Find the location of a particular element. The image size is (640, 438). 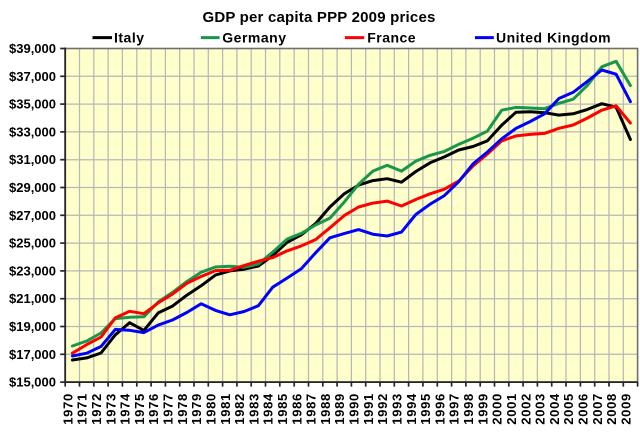

svg-text: 2004 is located at coordinates (554, 409).